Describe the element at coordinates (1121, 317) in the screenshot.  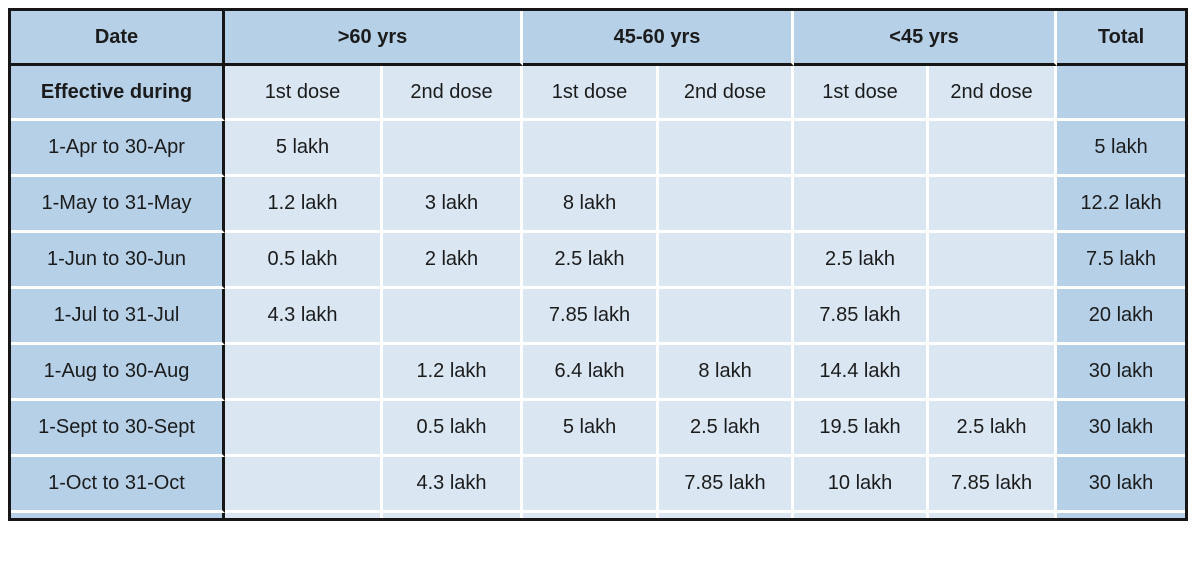
I see `total-cell: 20 lakh` at that location.